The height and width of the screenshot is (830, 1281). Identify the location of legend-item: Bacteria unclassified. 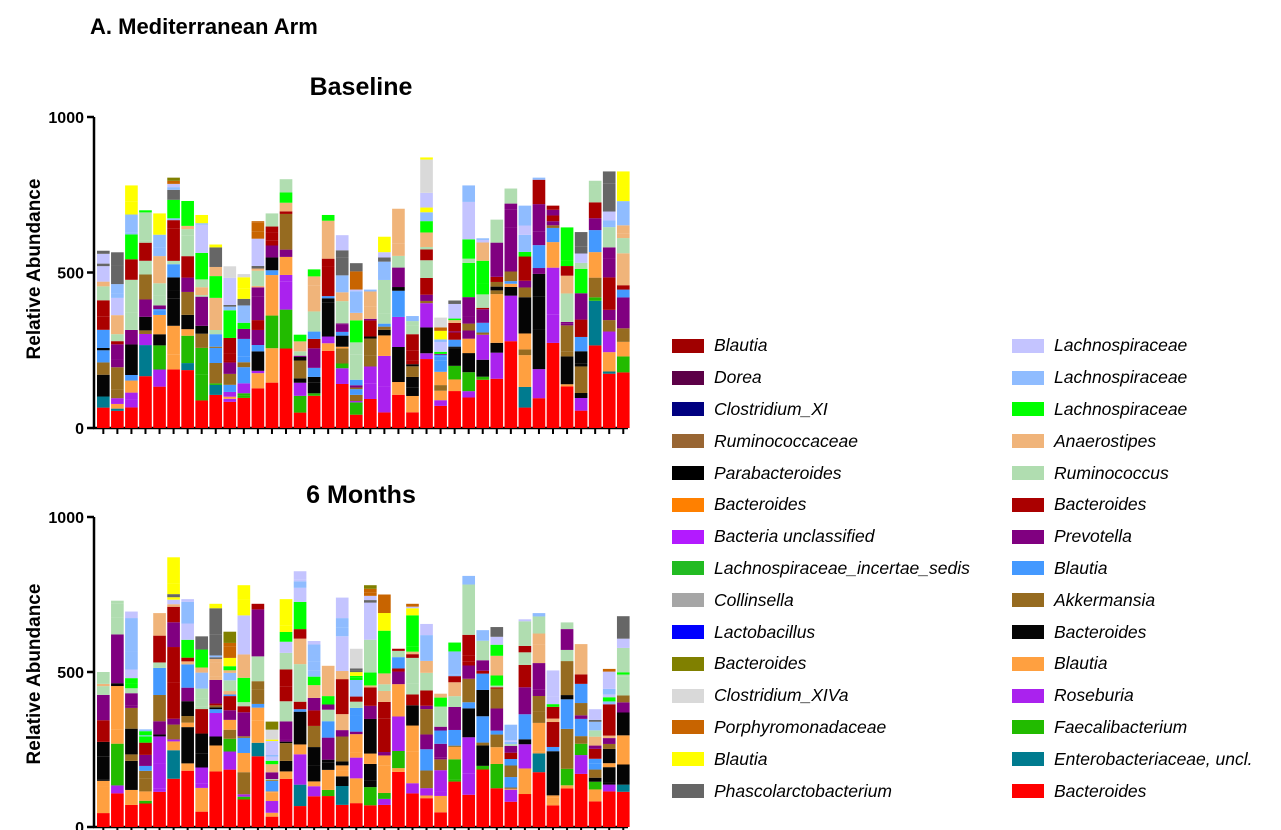
(821, 537).